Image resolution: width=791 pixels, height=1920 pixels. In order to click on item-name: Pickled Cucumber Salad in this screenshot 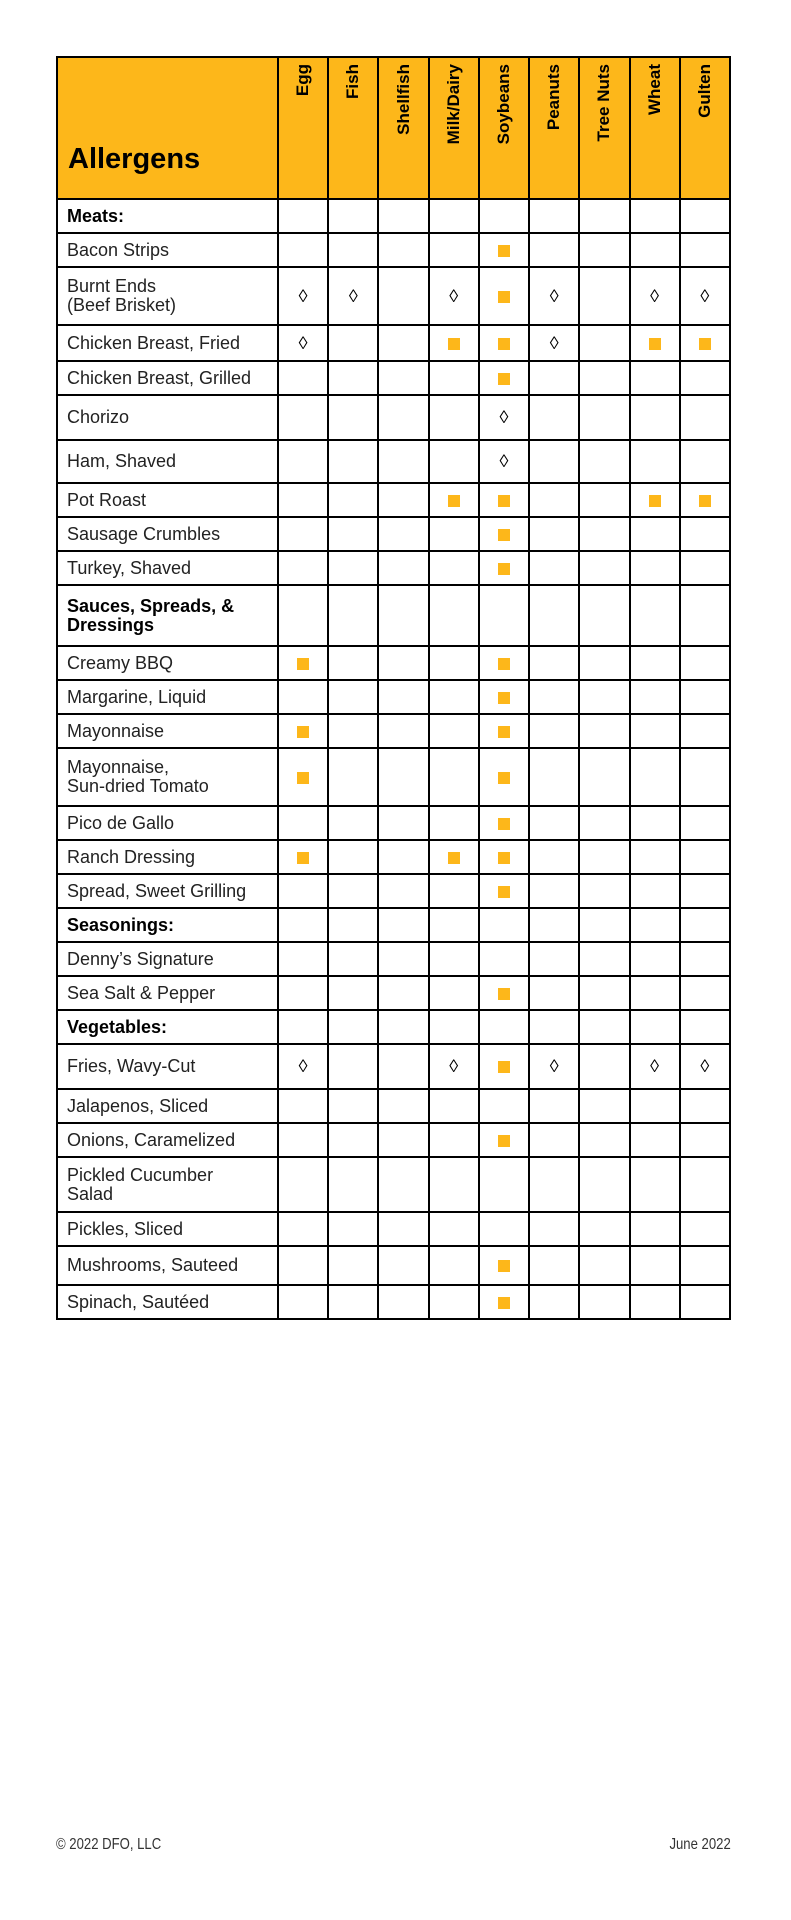, I will do `click(167, 1184)`.